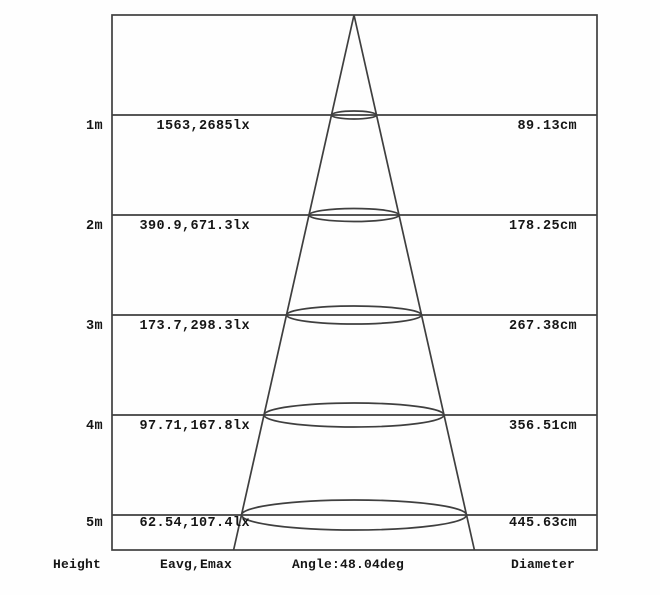 The image size is (660, 595). Describe the element at coordinates (542, 523) in the screenshot. I see `diameter-value-5m: 445.63cm` at that location.